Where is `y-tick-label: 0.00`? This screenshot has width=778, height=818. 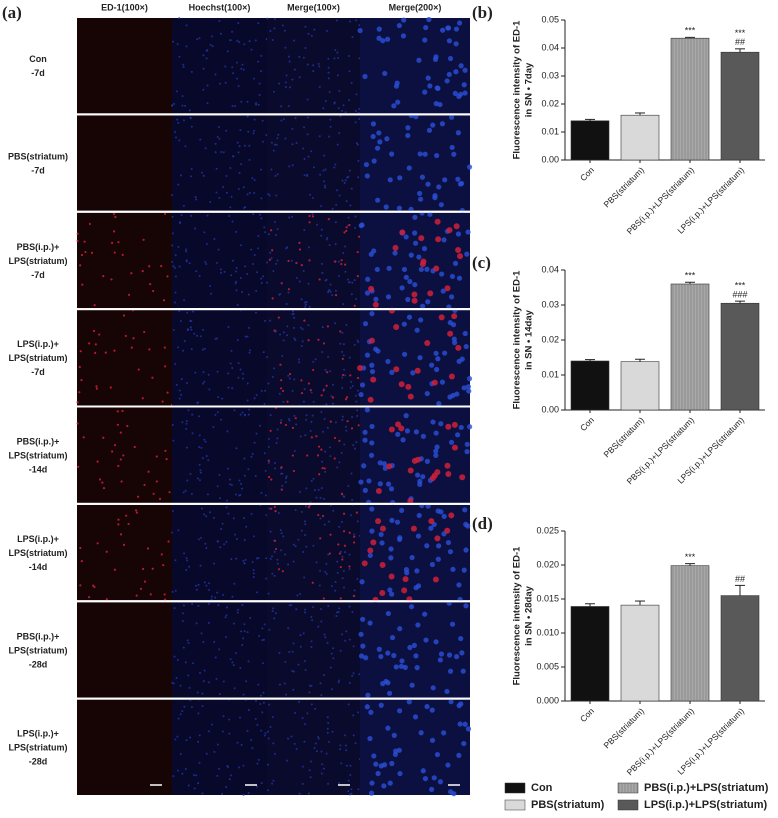 y-tick-label: 0.00 is located at coordinates (550, 409).